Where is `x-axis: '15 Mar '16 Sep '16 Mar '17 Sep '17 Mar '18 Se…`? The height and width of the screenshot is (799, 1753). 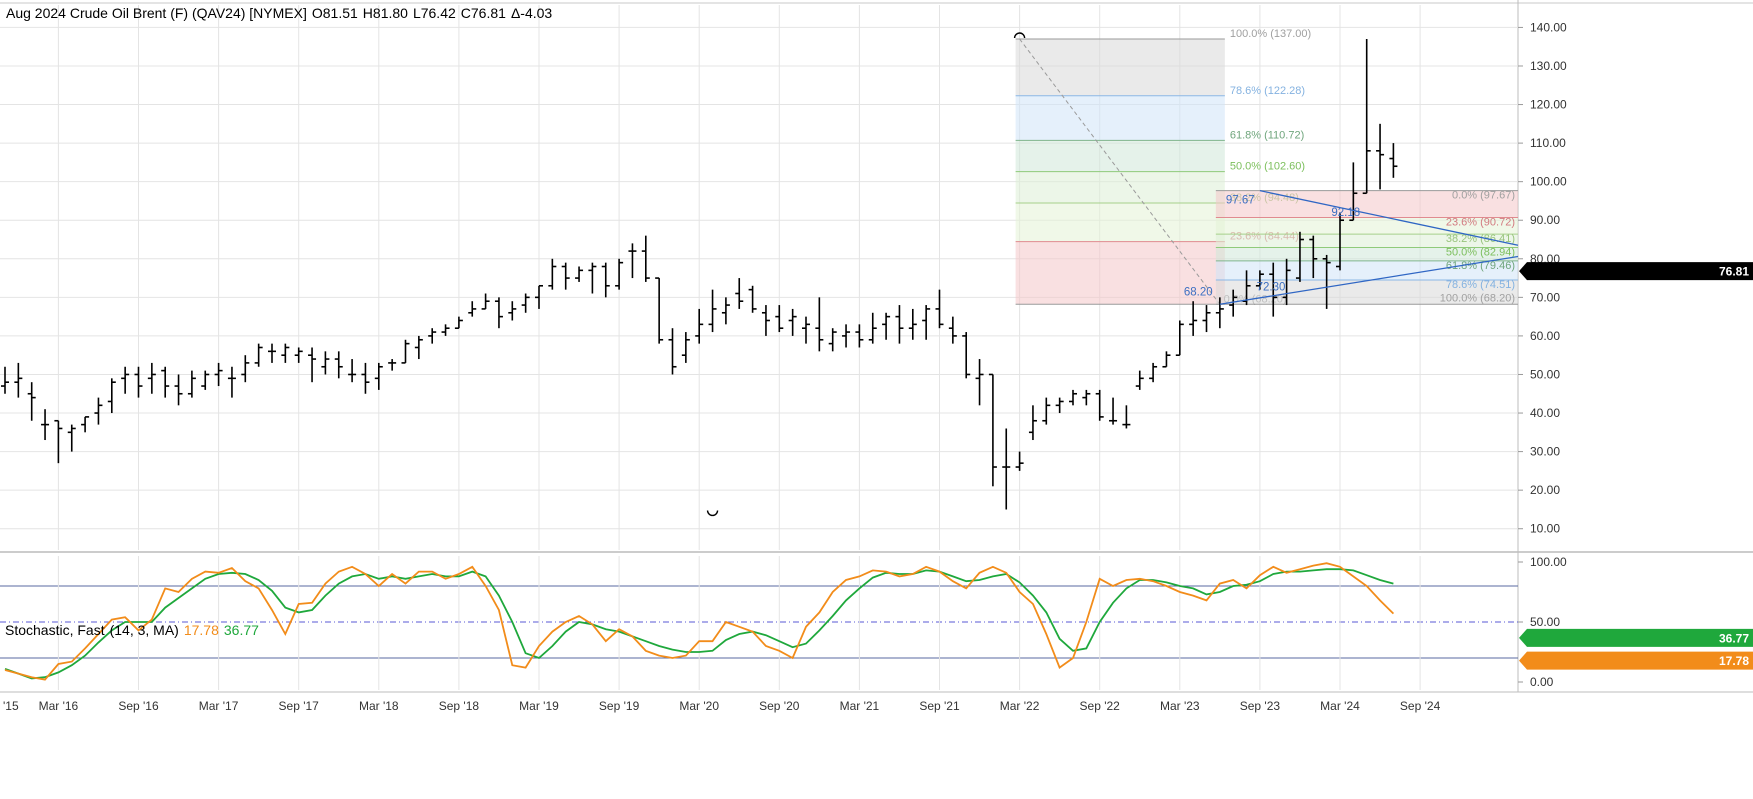
x-axis: '15 Mar '16 Sep '16 Mar '17 Sep '17 Mar '18 Se… is located at coordinates (722, 706).